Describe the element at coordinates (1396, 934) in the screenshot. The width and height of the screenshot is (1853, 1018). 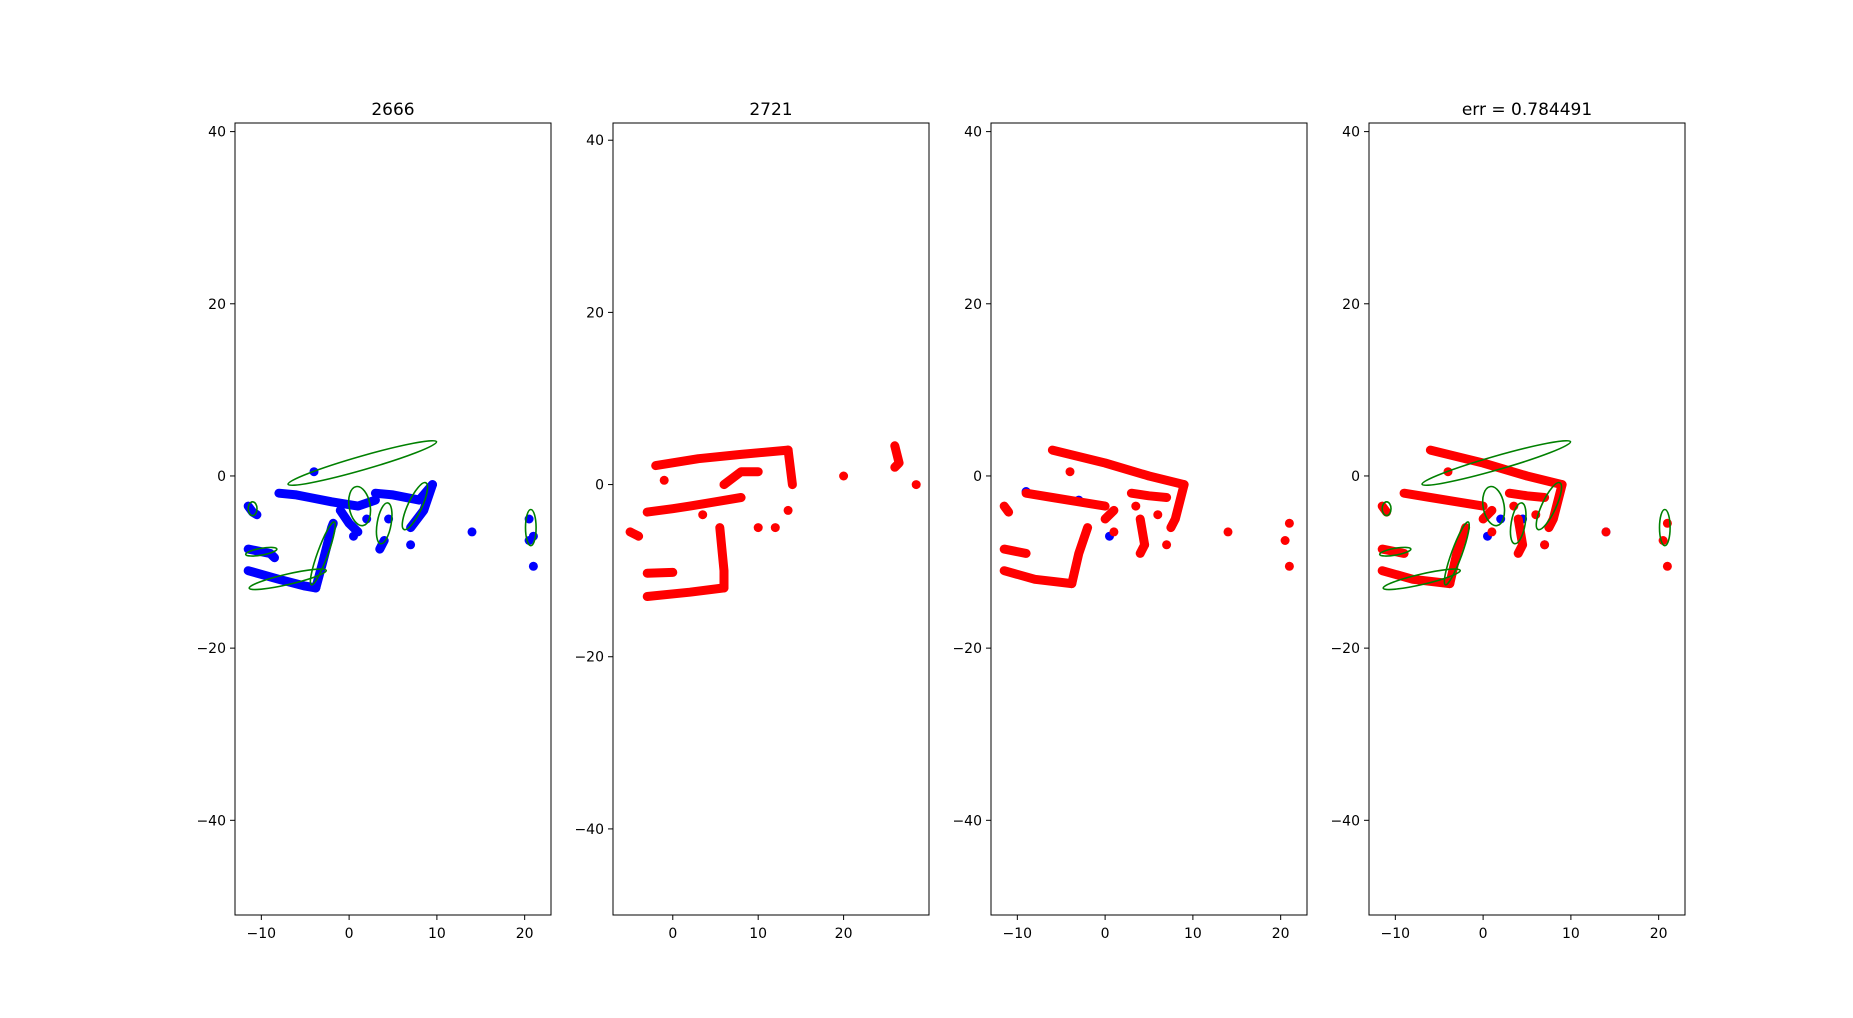
I see `x-tick-label: −10` at that location.